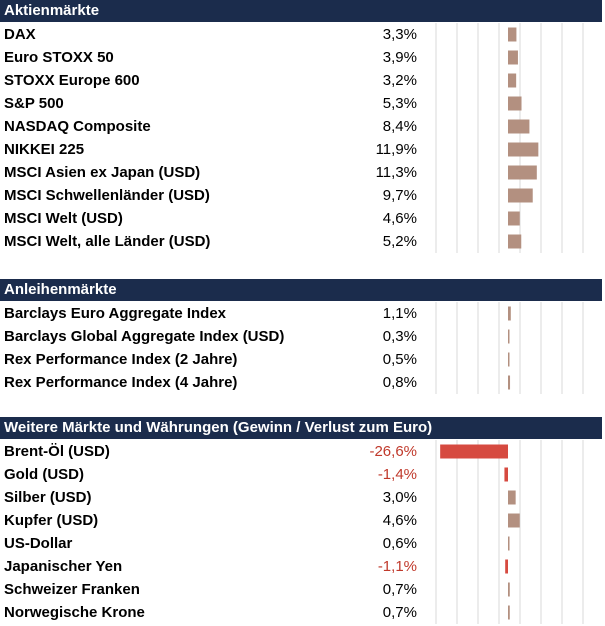 The image size is (605, 626). I want to click on row-value: 3,0%, so click(399, 497).